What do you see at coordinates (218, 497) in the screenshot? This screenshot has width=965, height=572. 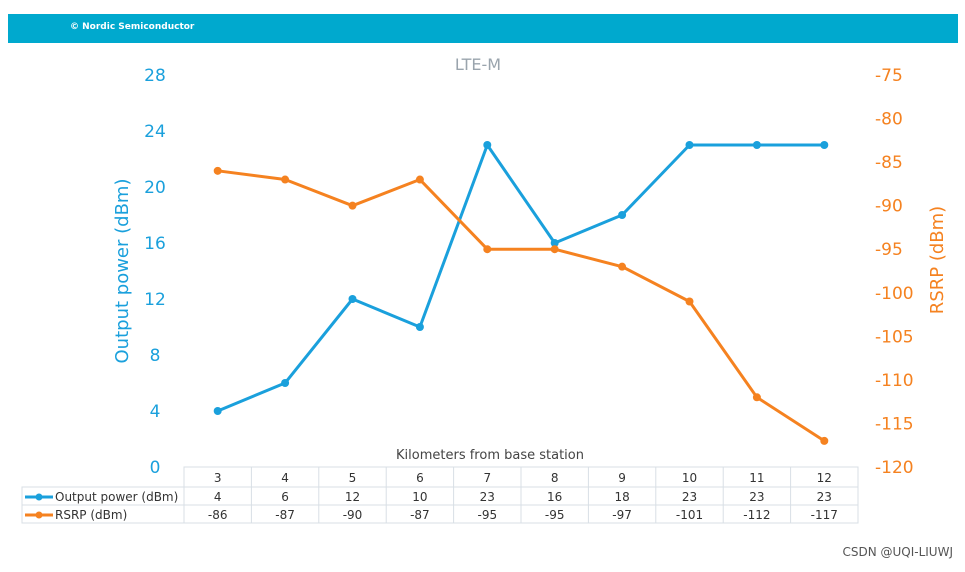 I see `table-cell: 4` at bounding box center [218, 497].